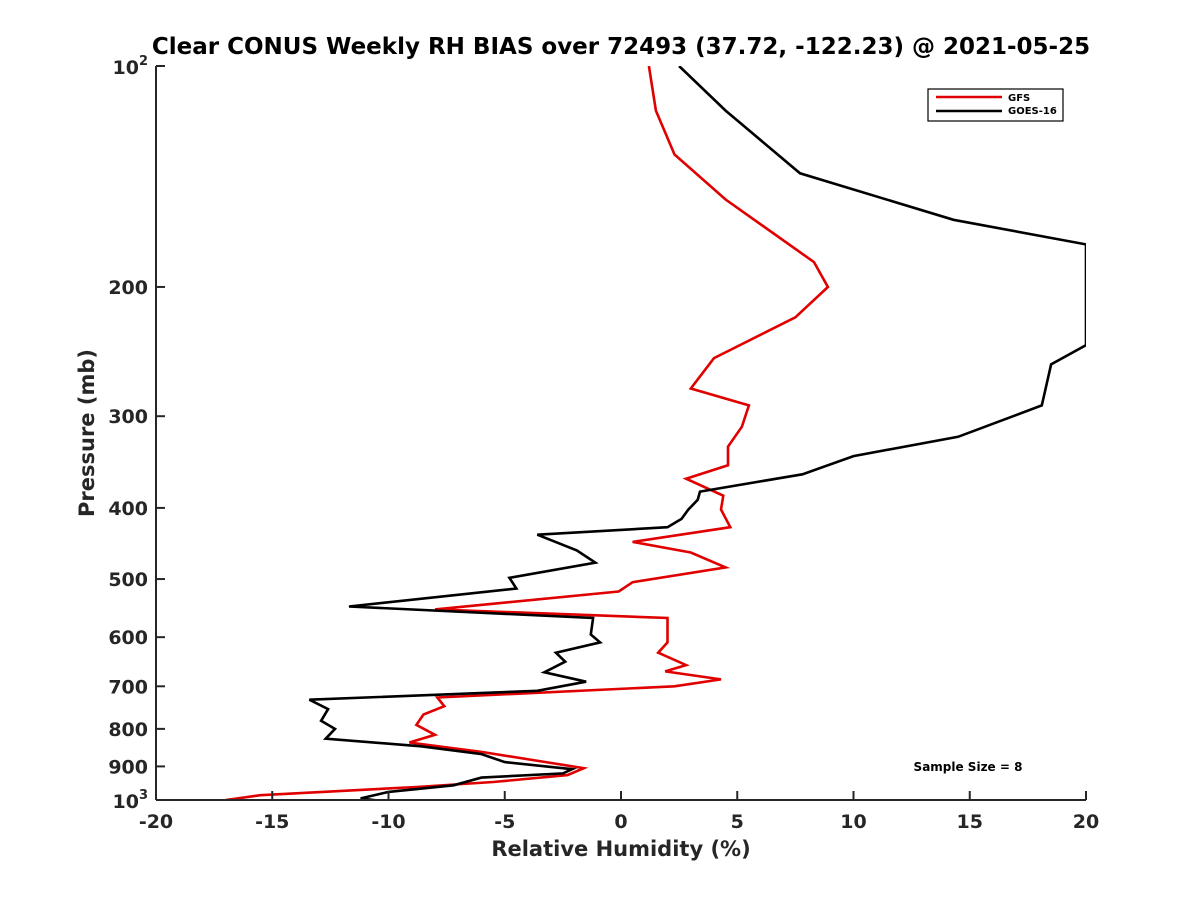 This screenshot has height=900, width=1200. Describe the element at coordinates (970, 822) in the screenshot. I see `x-tick-label: 15` at that location.